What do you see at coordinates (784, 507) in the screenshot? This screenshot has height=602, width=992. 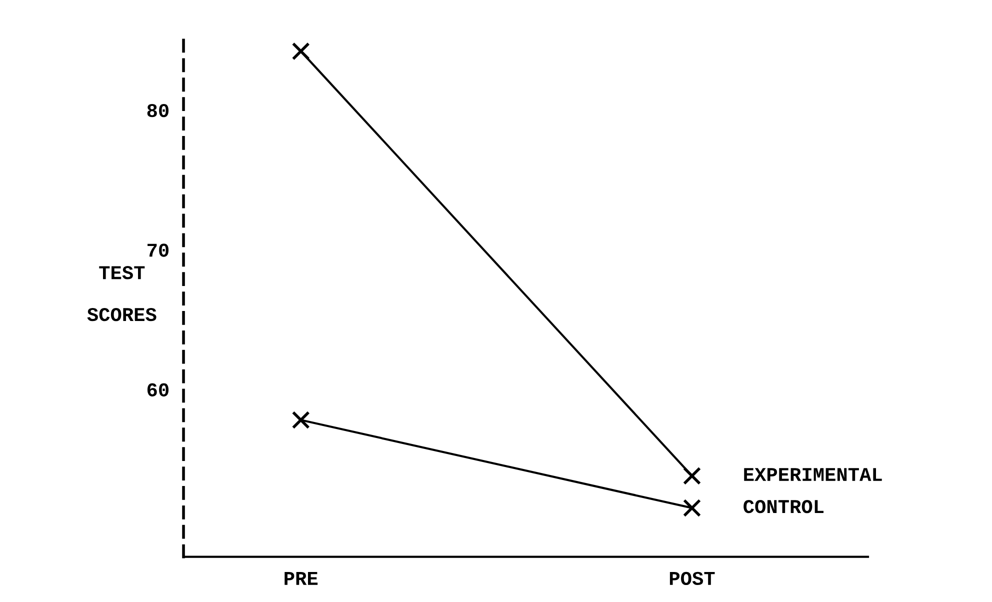 I see `text: CONTROL` at bounding box center [784, 507].